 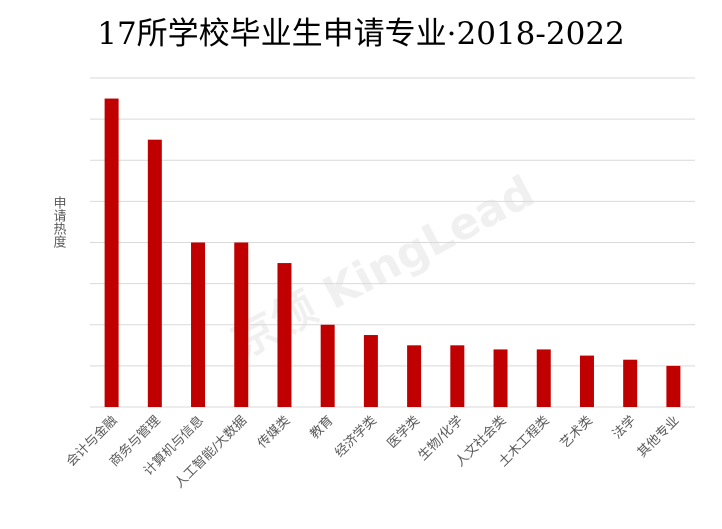 What do you see at coordinates (403, 432) in the screenshot?
I see `x-tick-label: 医学类` at bounding box center [403, 432].